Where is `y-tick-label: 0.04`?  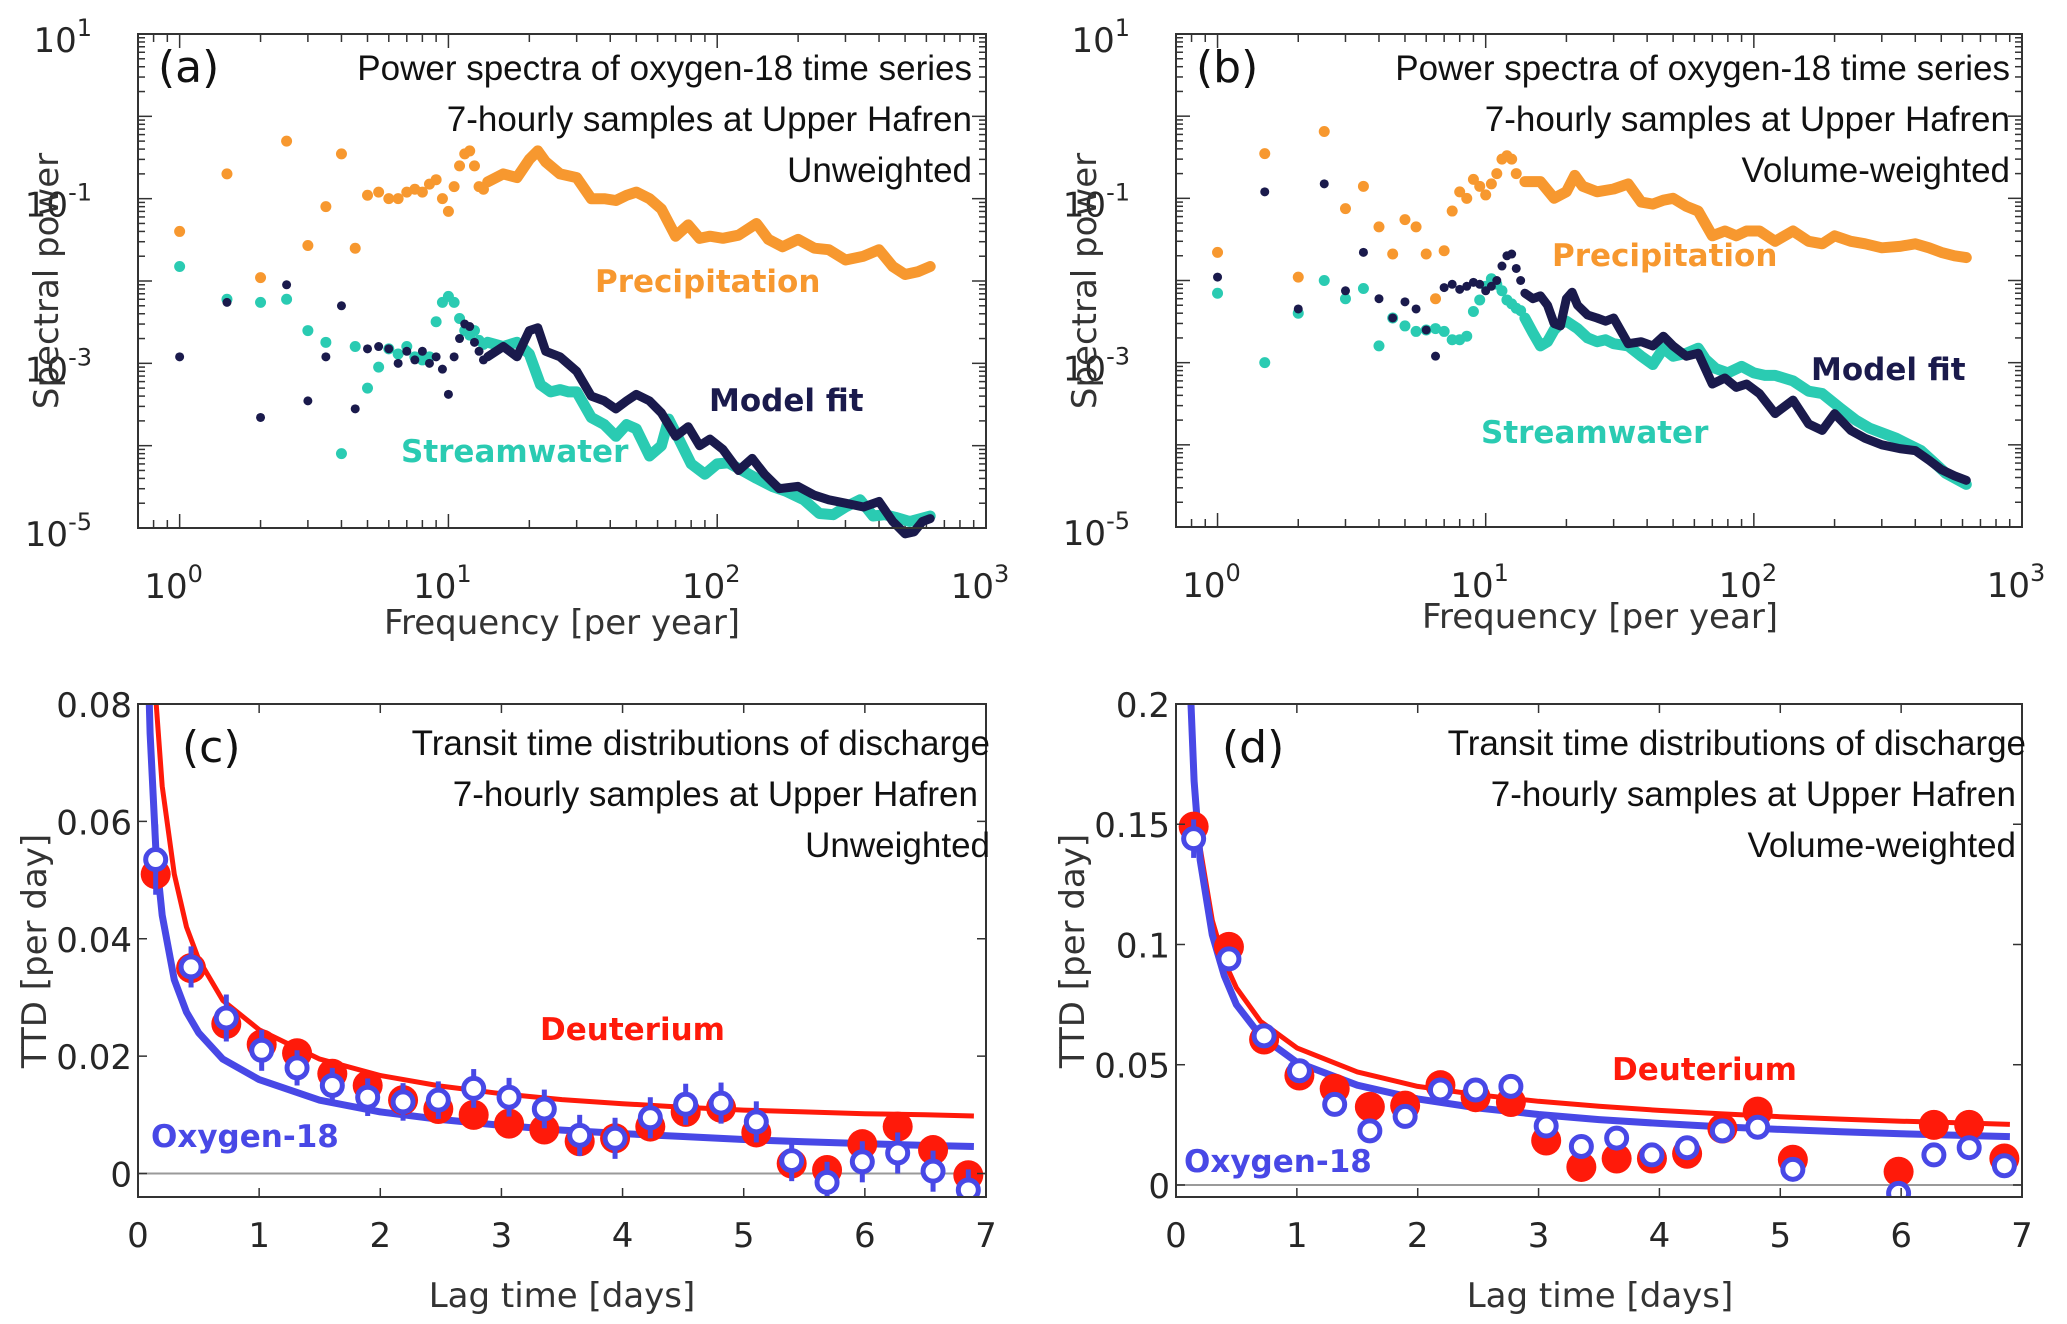
y-tick-label: 0.04 is located at coordinates (94, 941).